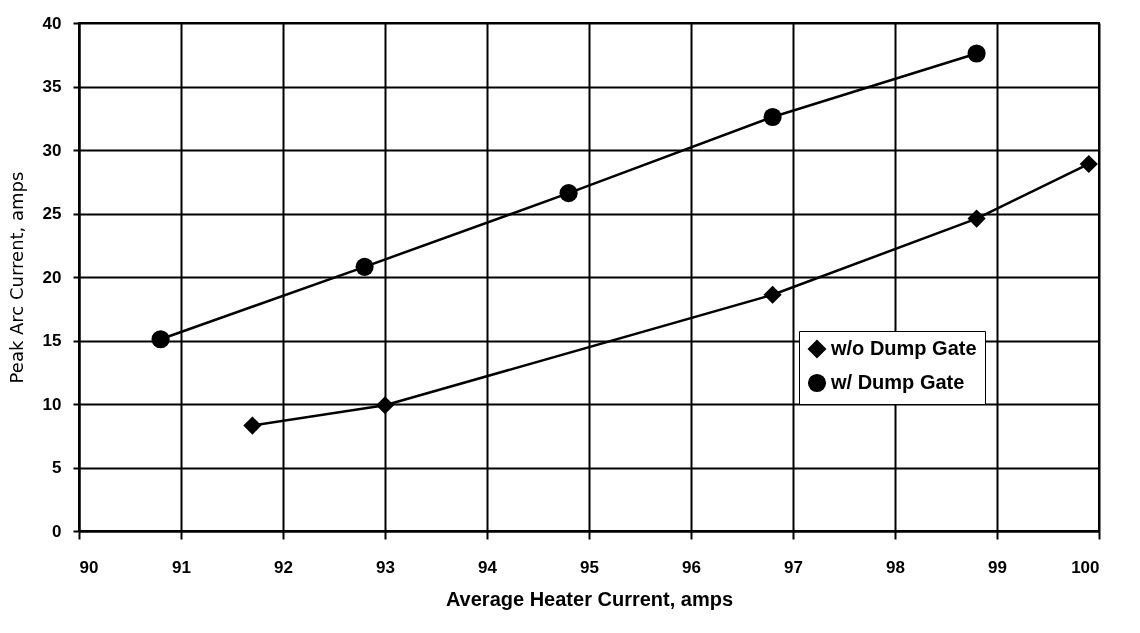  I want to click on x-tick-label: 91, so click(181, 567).